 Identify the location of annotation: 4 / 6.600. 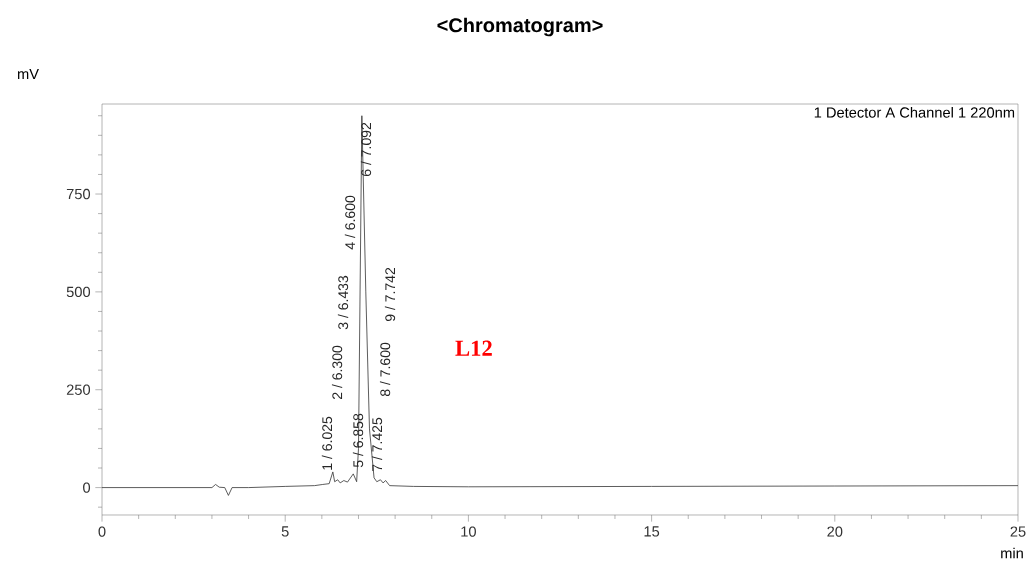
(350, 222).